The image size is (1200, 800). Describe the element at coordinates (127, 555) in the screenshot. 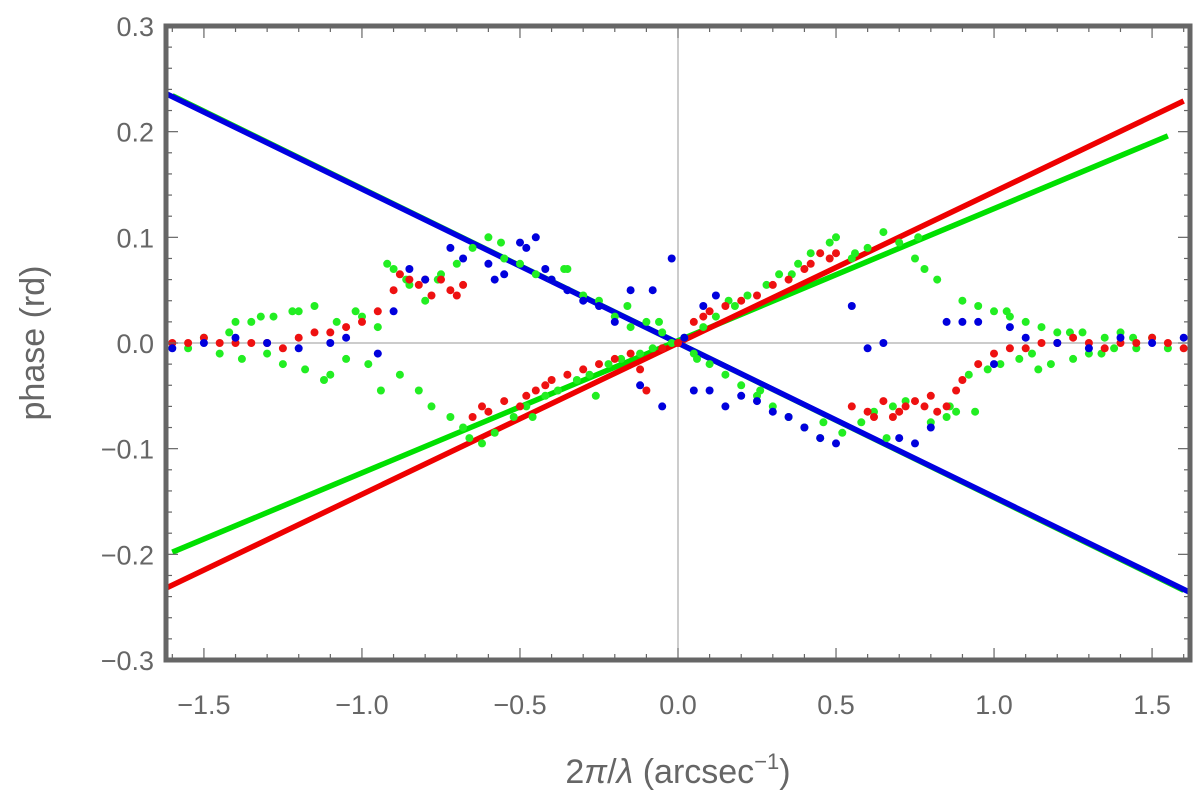

I see `y-tick-label: −0.2` at that location.